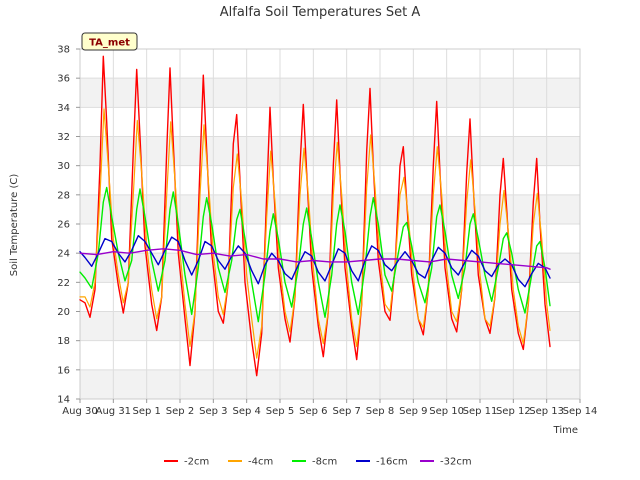  I want to click on y-tick-label: 18, so click(63, 341).